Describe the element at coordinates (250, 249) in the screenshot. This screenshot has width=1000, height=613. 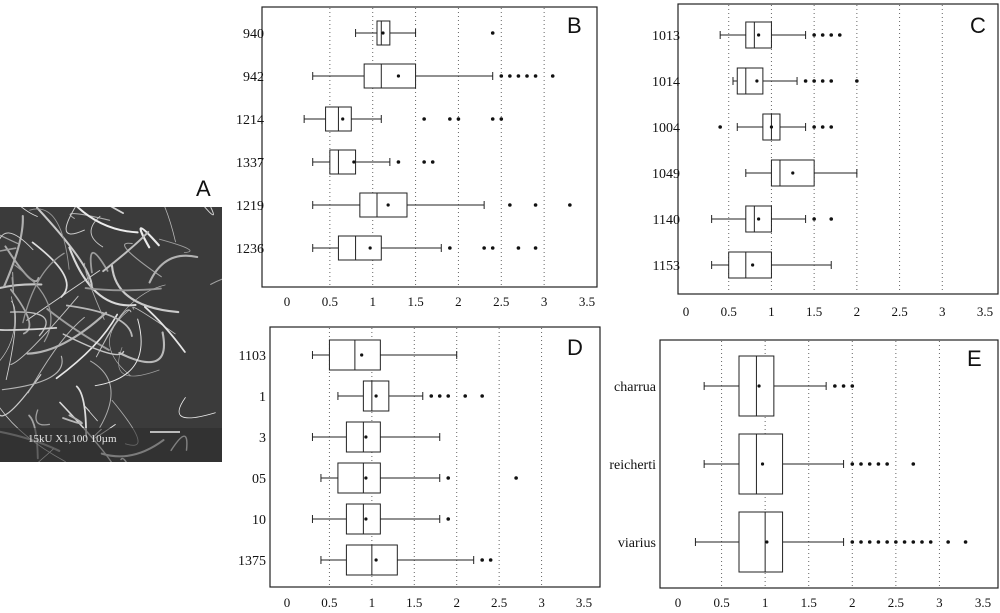
I see `category-label: 1236` at that location.